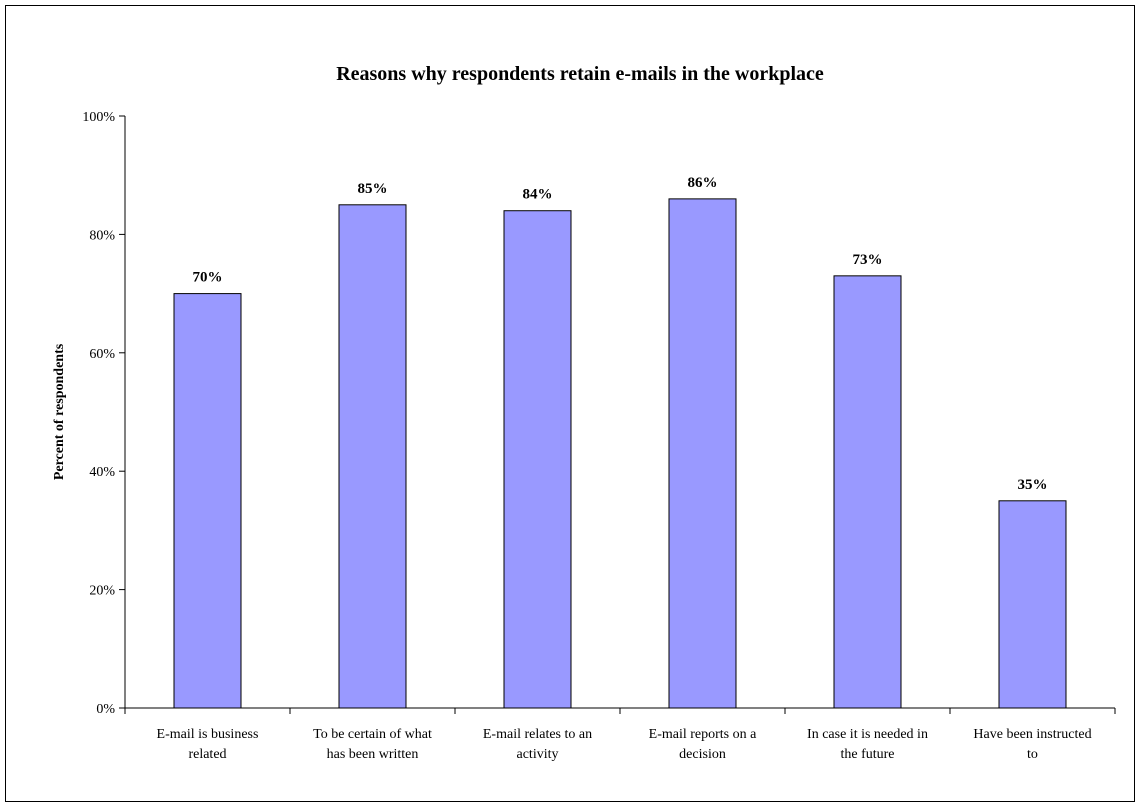  I want to click on x-category-label-line: has been written, so click(373, 754).